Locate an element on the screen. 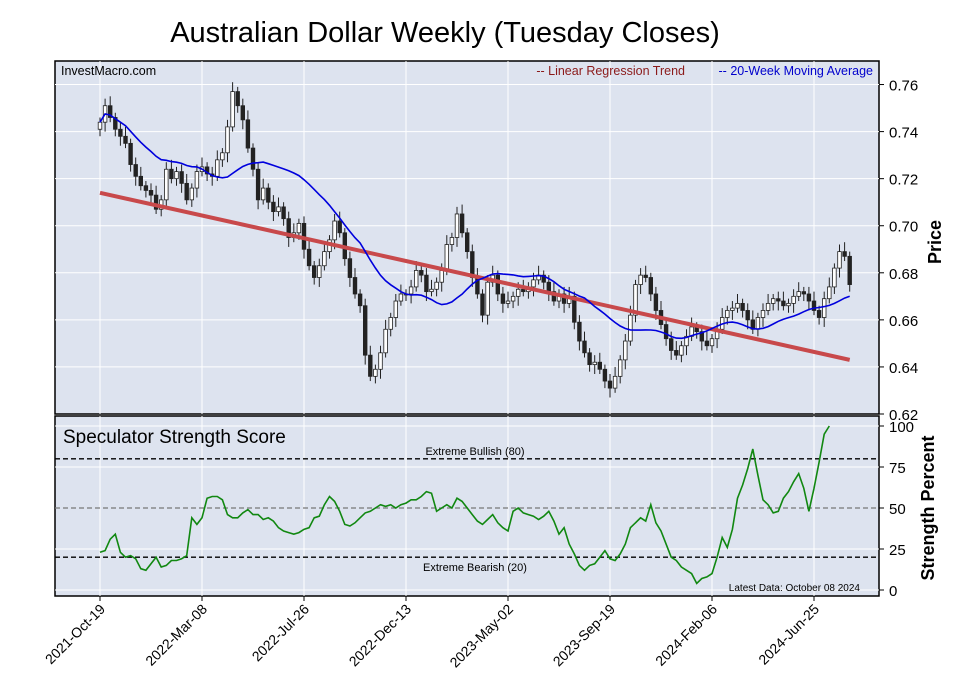 The image size is (957, 694). x-tick-label: 2021-Oct-19 is located at coordinates (75, 634).